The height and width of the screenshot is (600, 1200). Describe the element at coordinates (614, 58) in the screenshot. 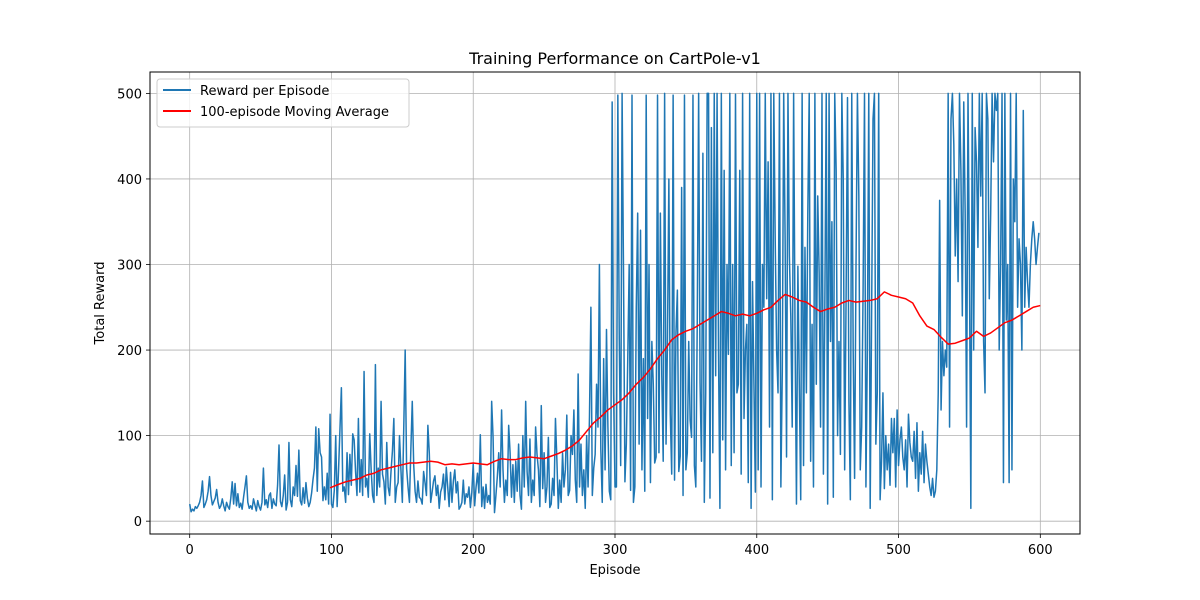

I see `chart-title: Training Performance on CartPole-v1` at that location.